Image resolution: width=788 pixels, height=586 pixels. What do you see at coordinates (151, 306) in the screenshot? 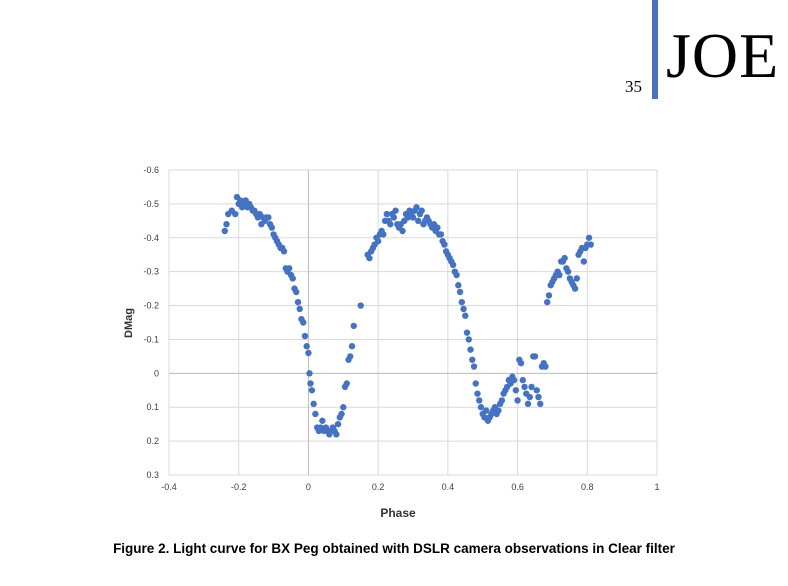
I see `y-tick-label: -0.2` at bounding box center [151, 306].